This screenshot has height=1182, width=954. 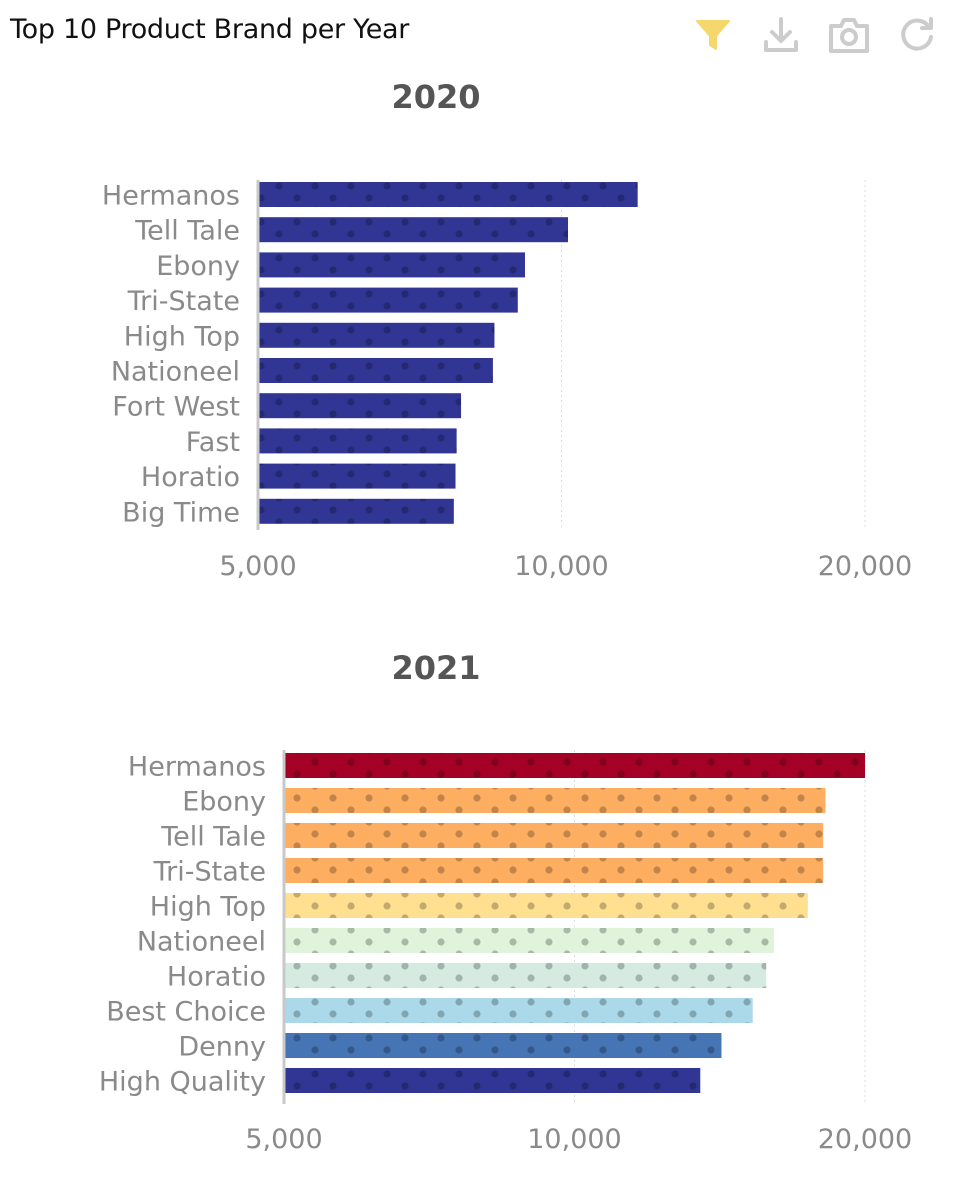 What do you see at coordinates (186, 1012) in the screenshot?
I see `category-label: Best Choice` at bounding box center [186, 1012].